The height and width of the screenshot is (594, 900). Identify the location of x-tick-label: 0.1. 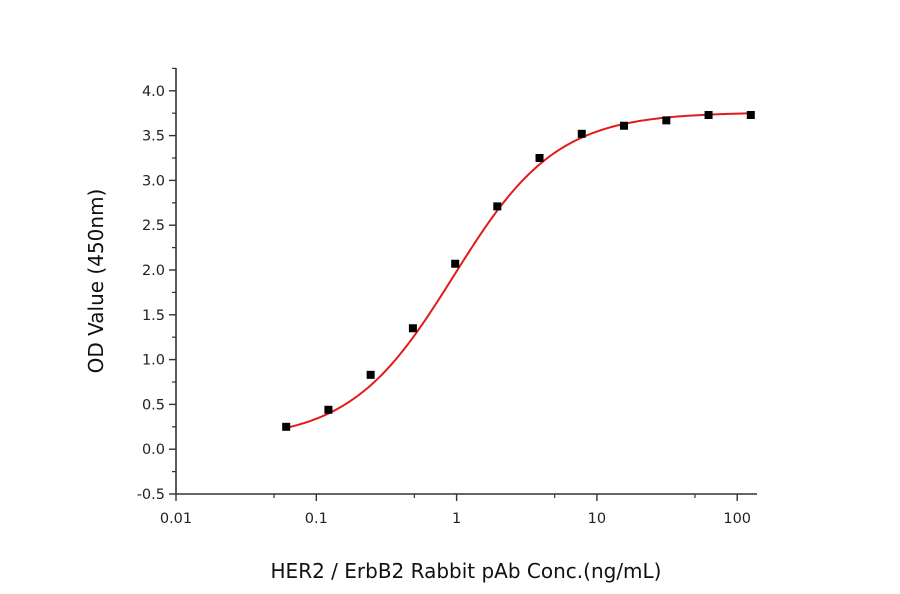
(316, 519).